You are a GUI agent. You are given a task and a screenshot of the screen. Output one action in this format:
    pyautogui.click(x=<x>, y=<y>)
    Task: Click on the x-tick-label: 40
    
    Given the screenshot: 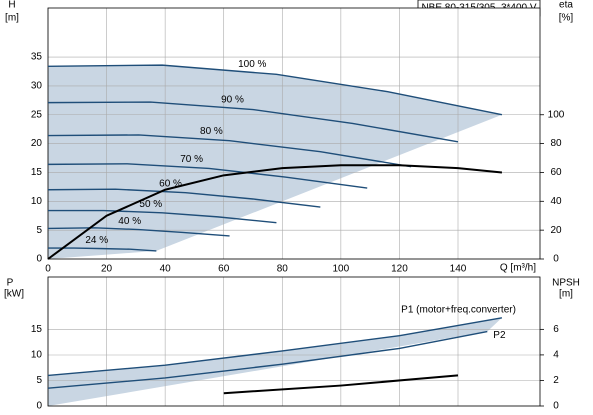 What is the action you would take?
    pyautogui.click(x=166, y=269)
    